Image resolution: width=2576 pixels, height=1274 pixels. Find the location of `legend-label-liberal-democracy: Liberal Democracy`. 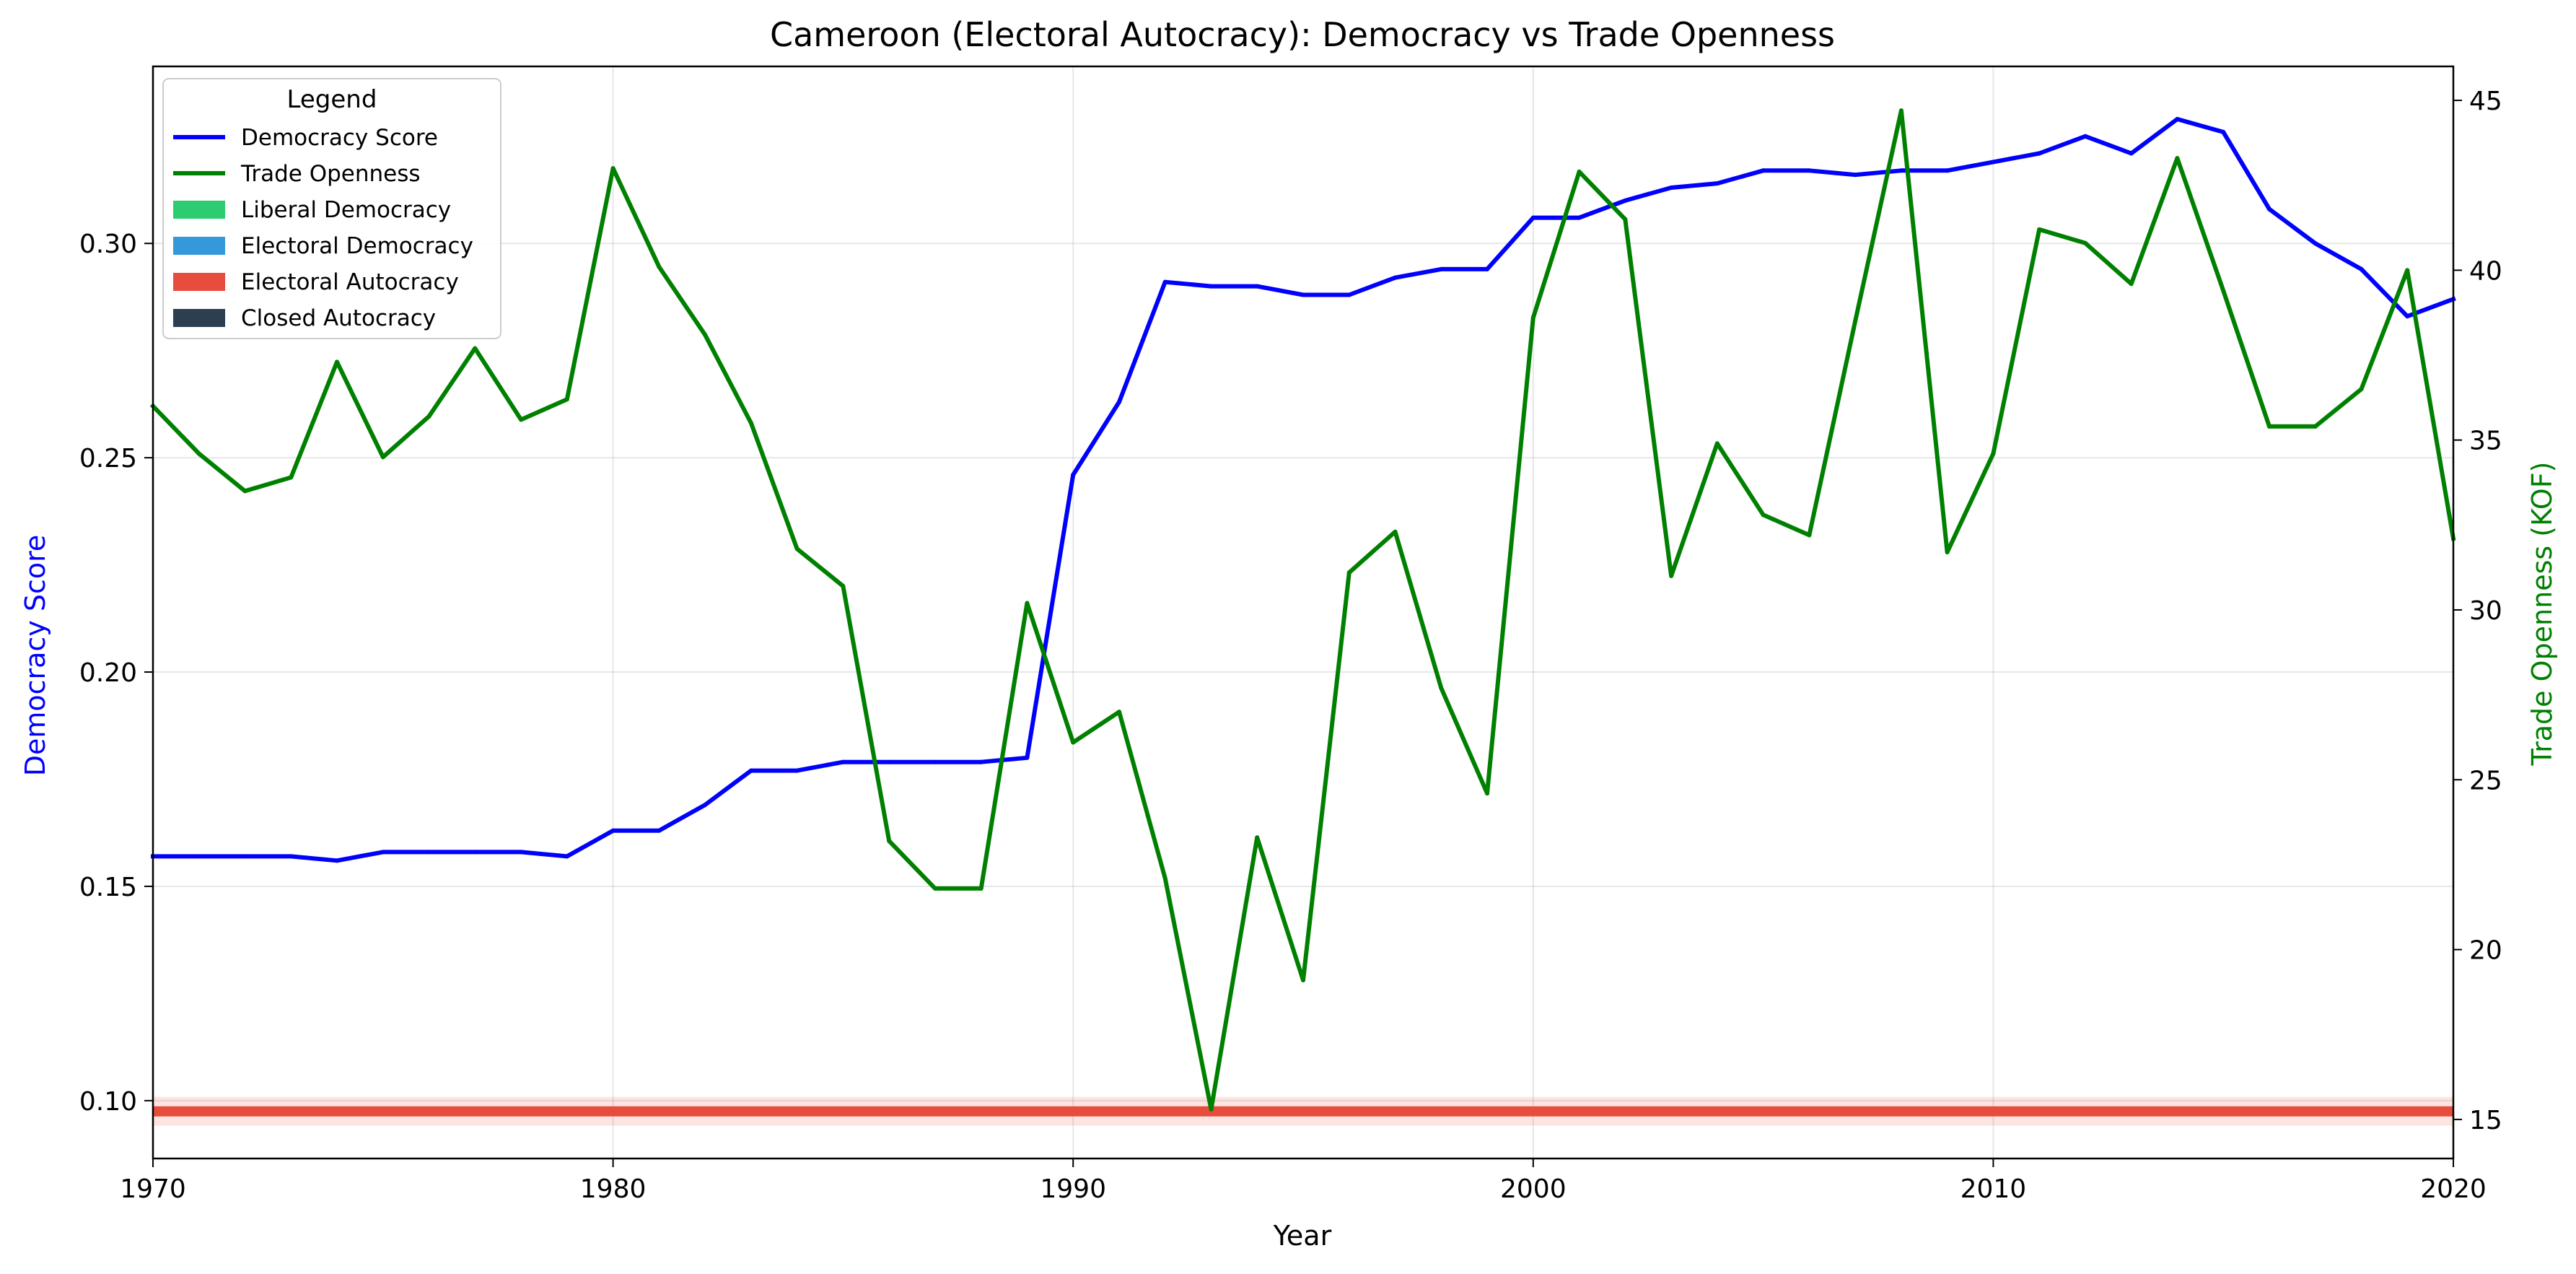

legend-label-liberal-democracy: Liberal Democracy is located at coordinates (346, 210).